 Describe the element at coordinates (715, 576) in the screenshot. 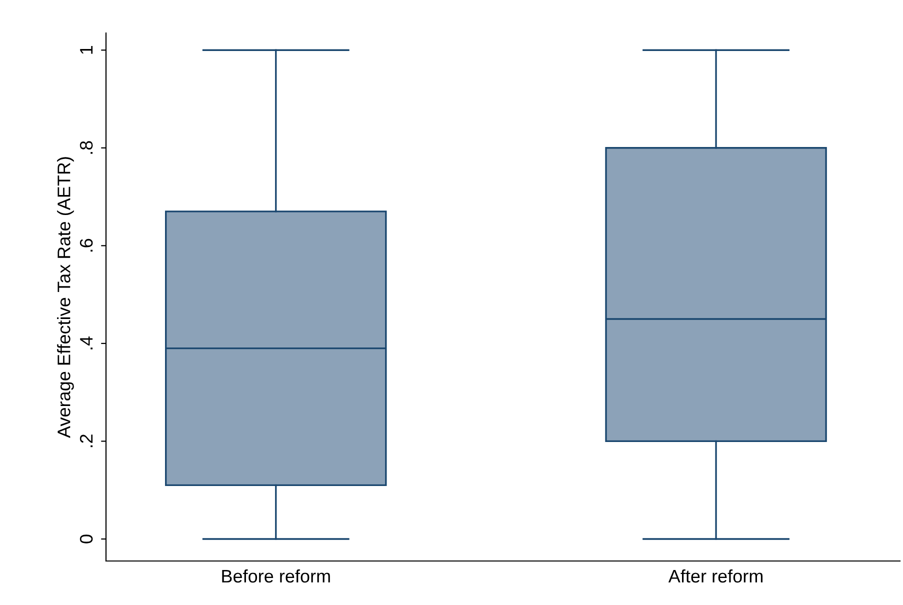

I see `x-tick-label: After reform` at that location.